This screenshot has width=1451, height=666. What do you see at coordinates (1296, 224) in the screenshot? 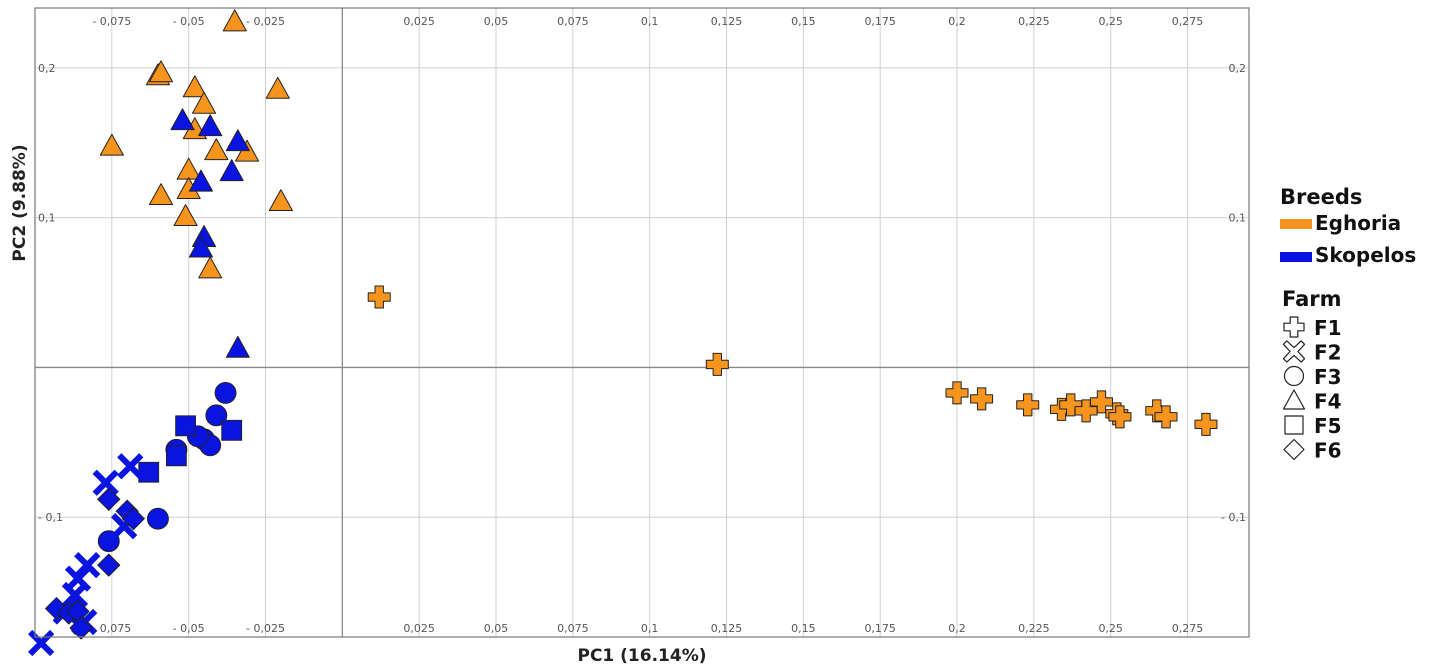
I see `legend-swatch-eghoria` at bounding box center [1296, 224].